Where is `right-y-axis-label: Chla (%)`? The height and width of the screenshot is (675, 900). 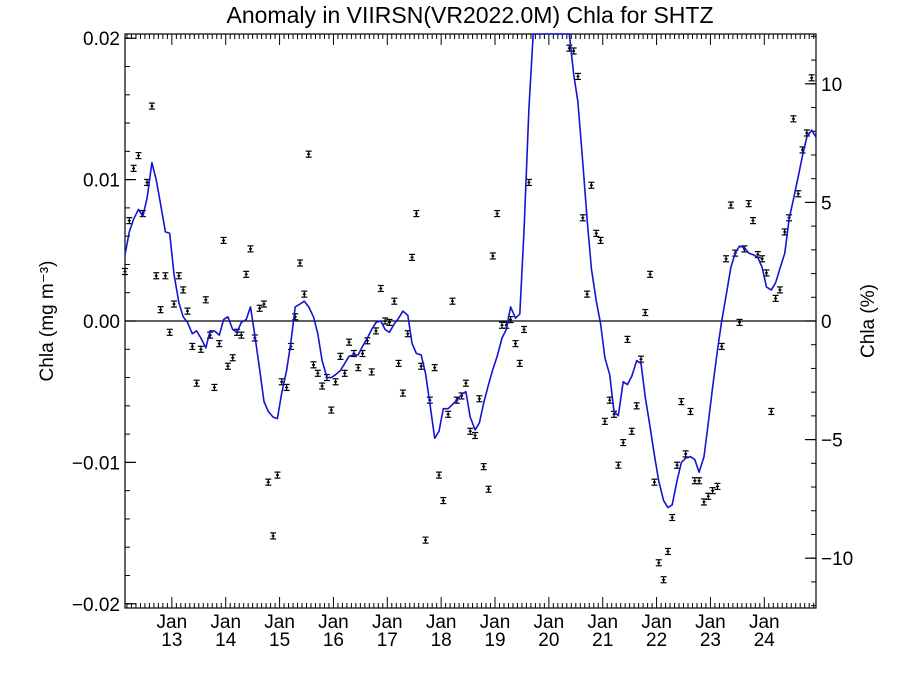 right-y-axis-label: Chla (%) is located at coordinates (868, 321).